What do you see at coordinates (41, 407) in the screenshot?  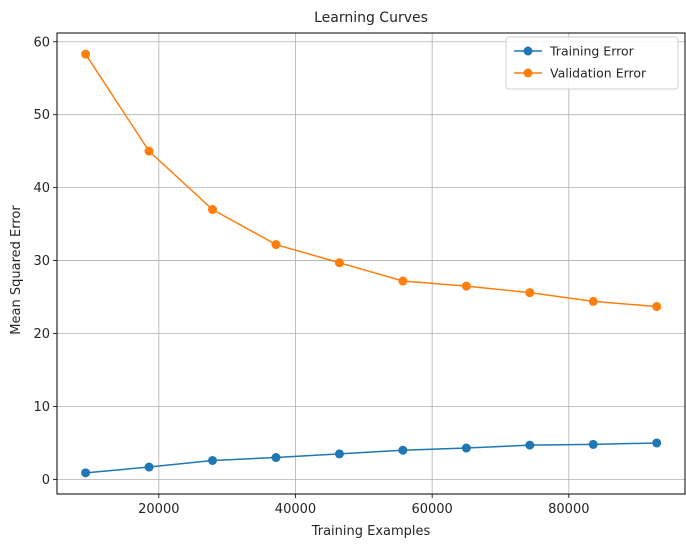 I see `y-tick-label: 10` at bounding box center [41, 407].